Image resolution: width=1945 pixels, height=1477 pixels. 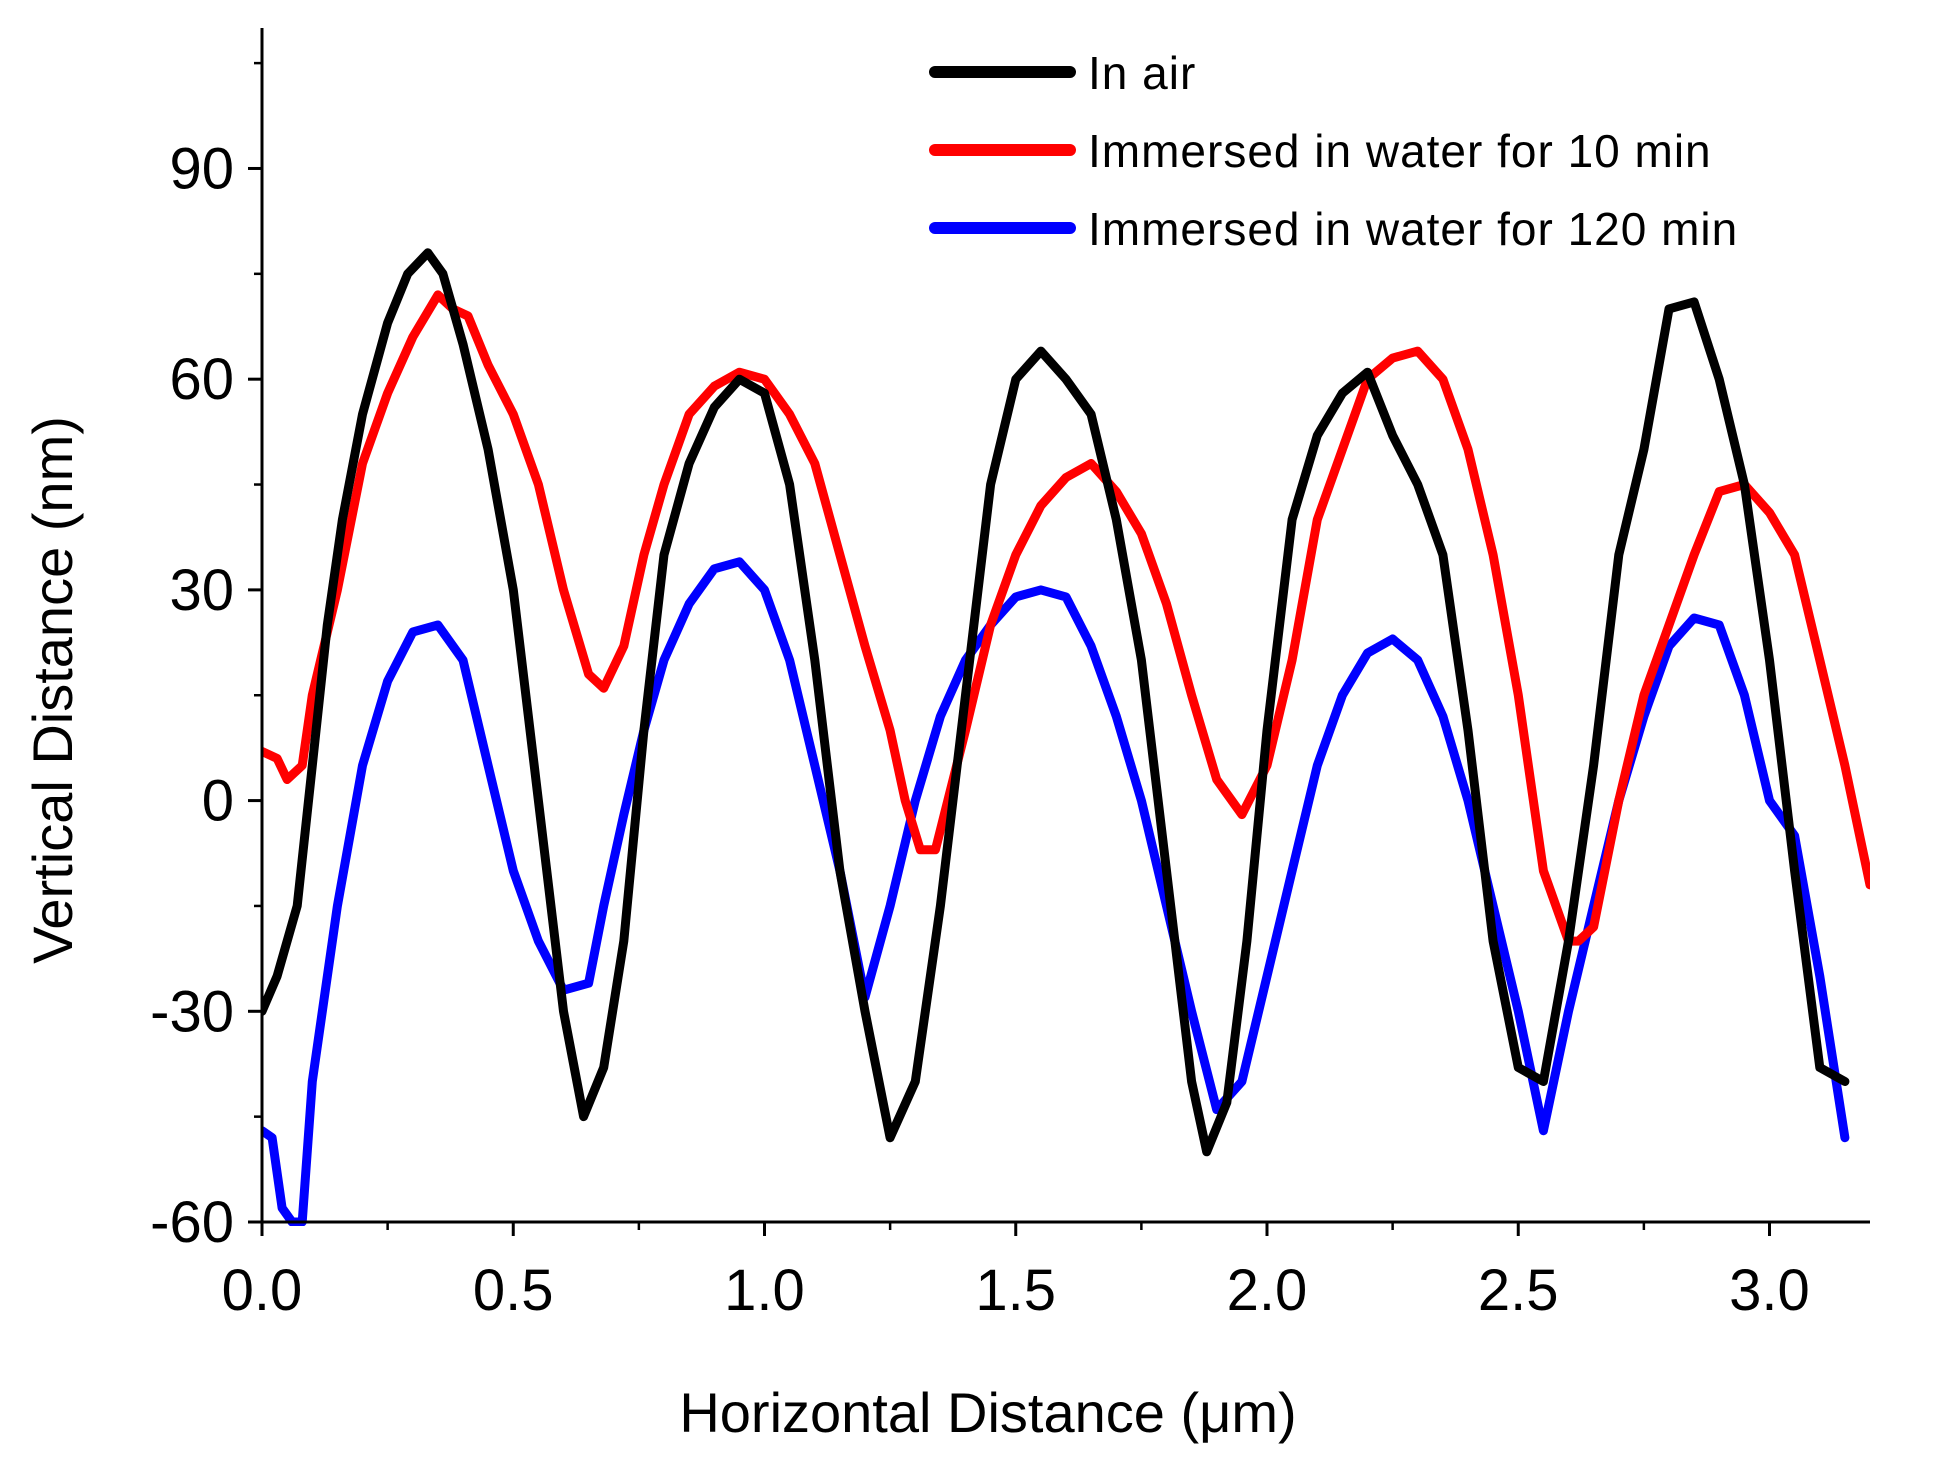 What do you see at coordinates (987, 1412) in the screenshot?
I see `x-axis-title: Horizontal Distance (μm)` at bounding box center [987, 1412].